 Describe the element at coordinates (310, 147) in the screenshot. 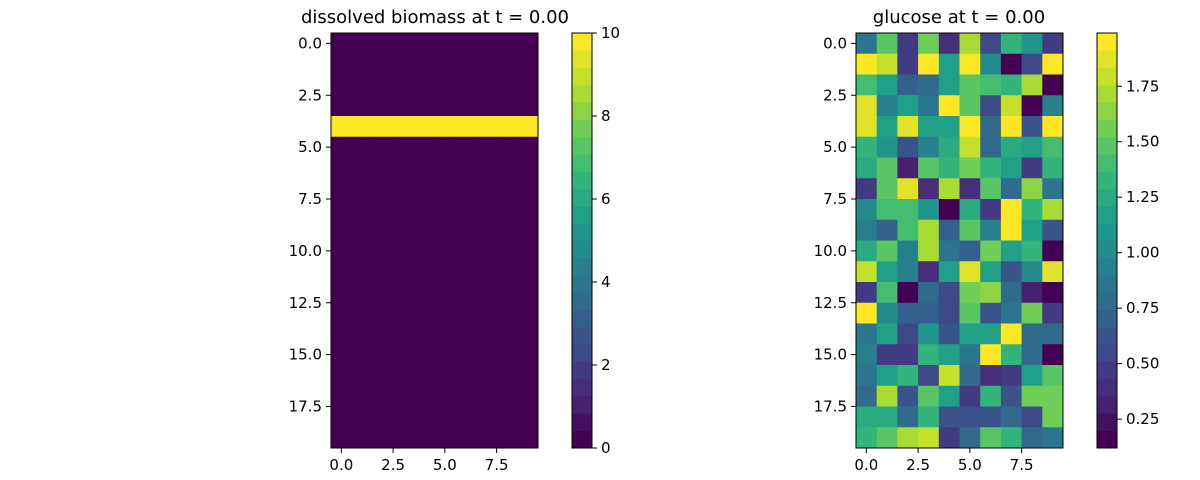

I see `y-tick-label: 5.0` at that location.